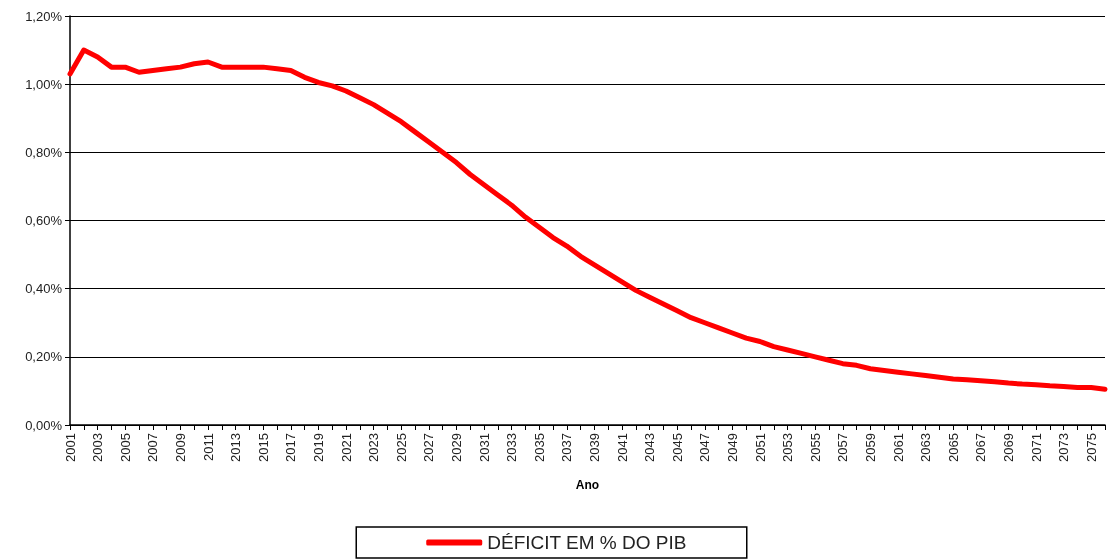 Image resolution: width=1113 pixels, height=560 pixels. Describe the element at coordinates (180, 447) in the screenshot. I see `x-tick-label: 2009` at that location.